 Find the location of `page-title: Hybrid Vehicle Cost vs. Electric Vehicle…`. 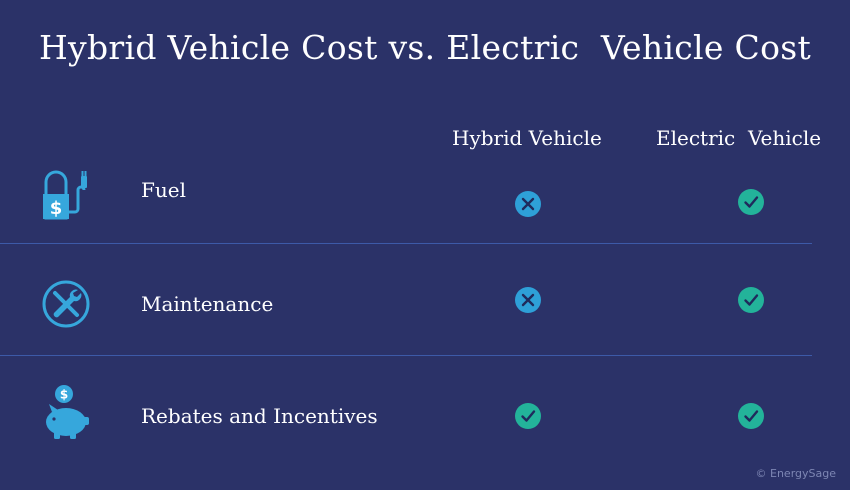

page-title: Hybrid Vehicle Cost vs. Electric Vehicle… is located at coordinates (425, 47).